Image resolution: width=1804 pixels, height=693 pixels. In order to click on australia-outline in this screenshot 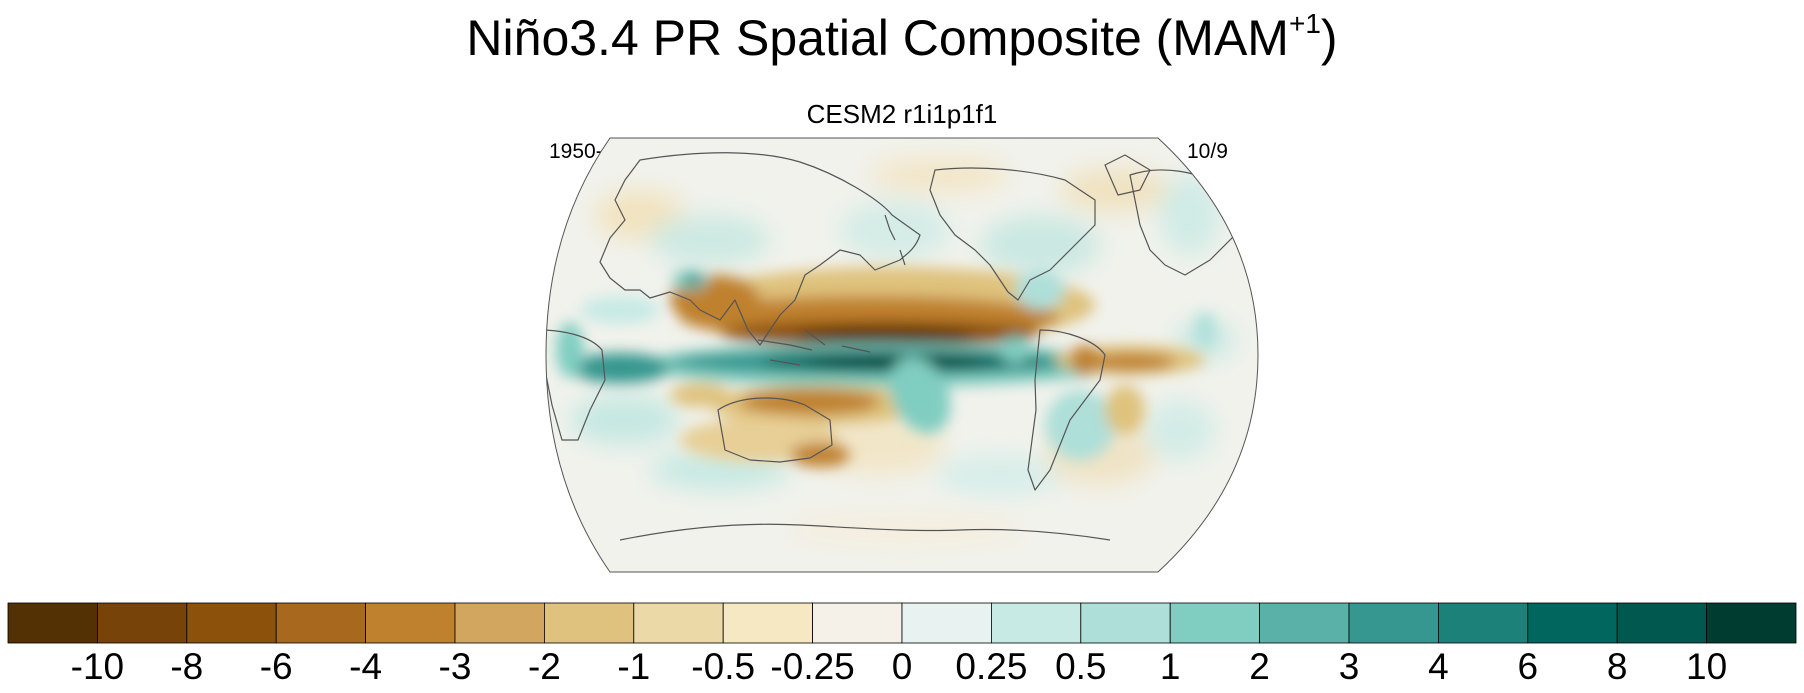, I will do `click(775, 430)`.